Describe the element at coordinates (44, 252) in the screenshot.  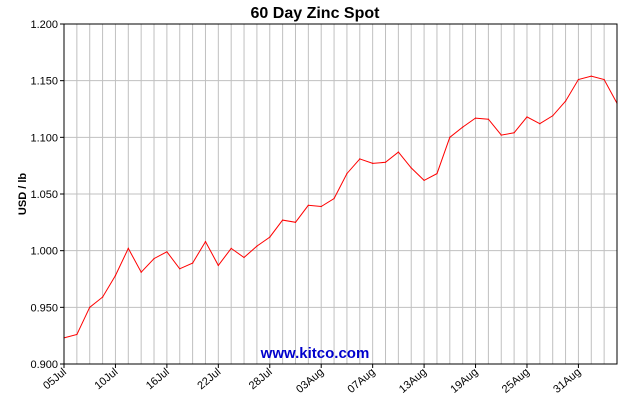
I see `y-tick-label: 1.000` at that location.